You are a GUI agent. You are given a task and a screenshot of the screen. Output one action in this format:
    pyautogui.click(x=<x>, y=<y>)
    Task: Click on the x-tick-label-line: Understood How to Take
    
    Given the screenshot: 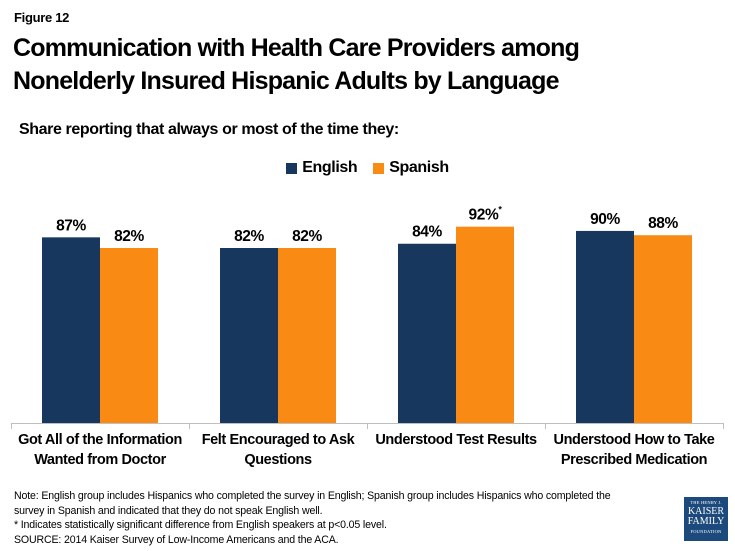 What is the action you would take?
    pyautogui.click(x=634, y=440)
    